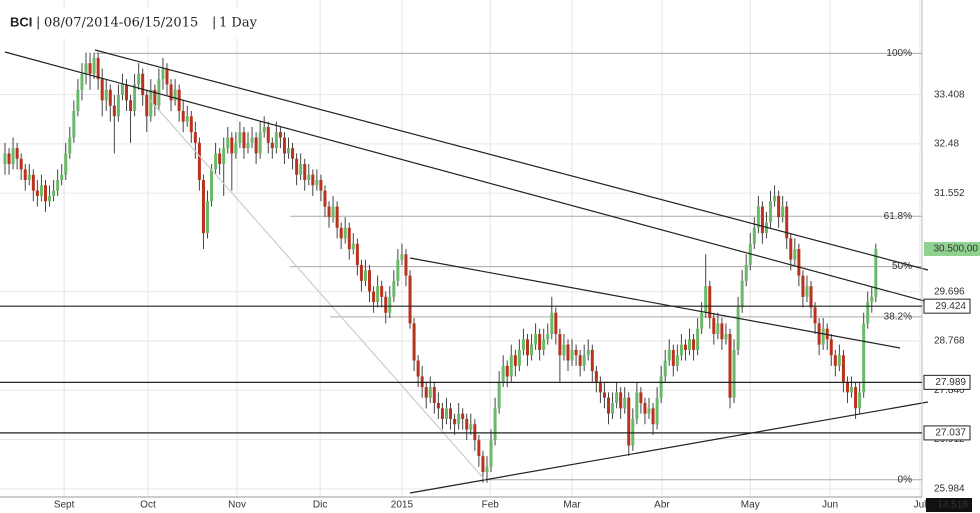  Describe the element at coordinates (64, 505) in the screenshot. I see `x-tick-label: Sept` at that location.